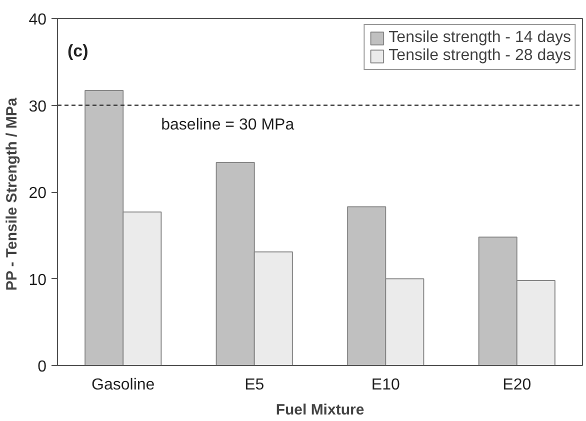 The height and width of the screenshot is (421, 586). Describe the element at coordinates (37, 107) in the screenshot. I see `y-tick-label: 30` at that location.